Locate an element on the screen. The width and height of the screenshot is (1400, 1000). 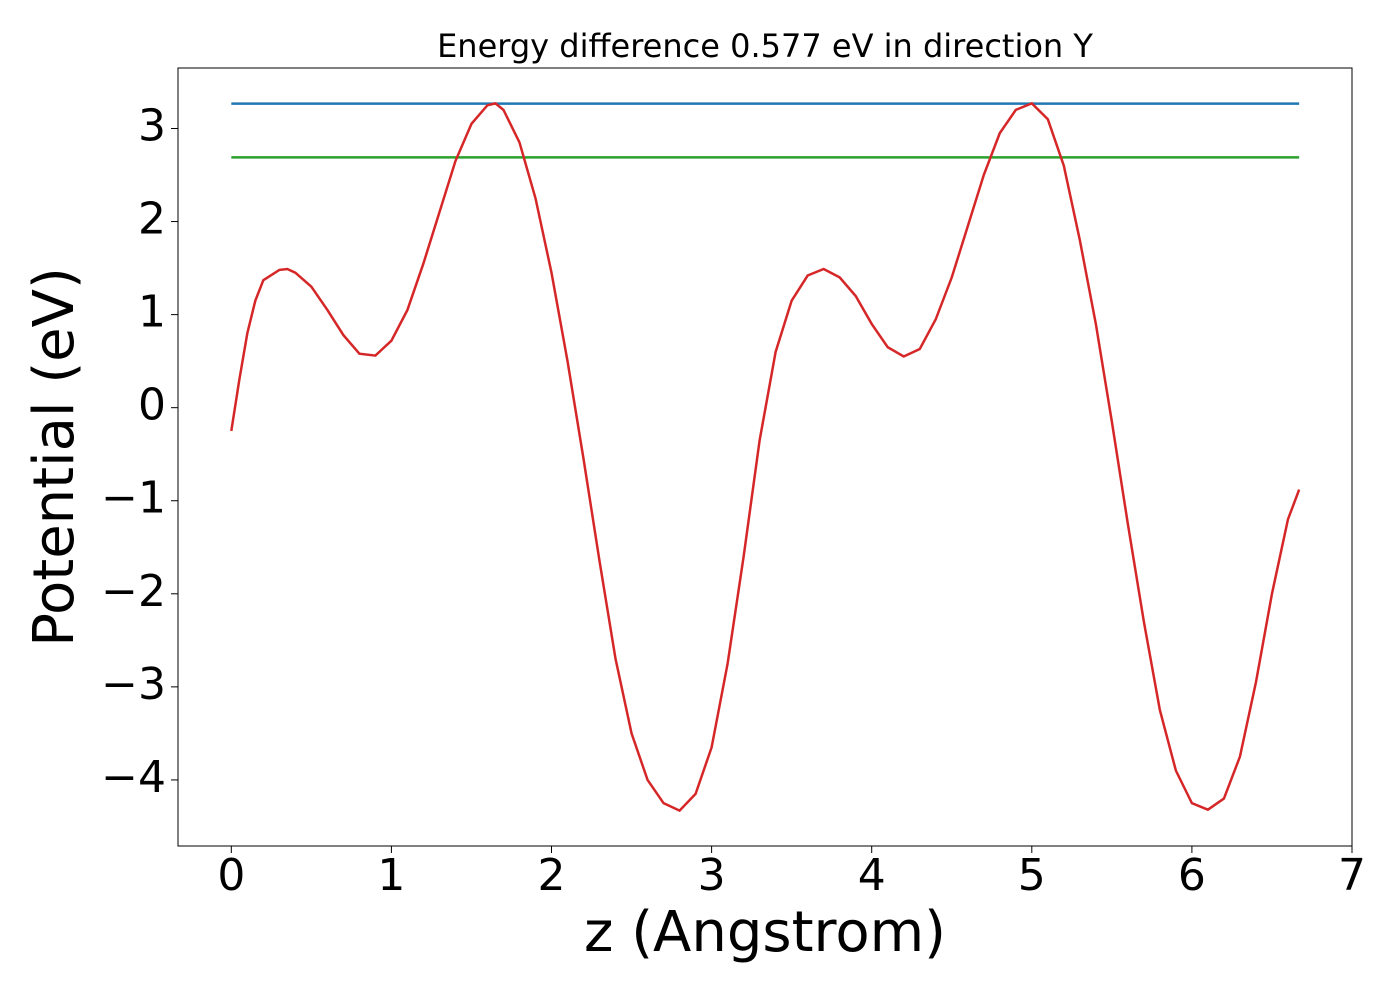
x-tick-label: 5 is located at coordinates (1032, 875).